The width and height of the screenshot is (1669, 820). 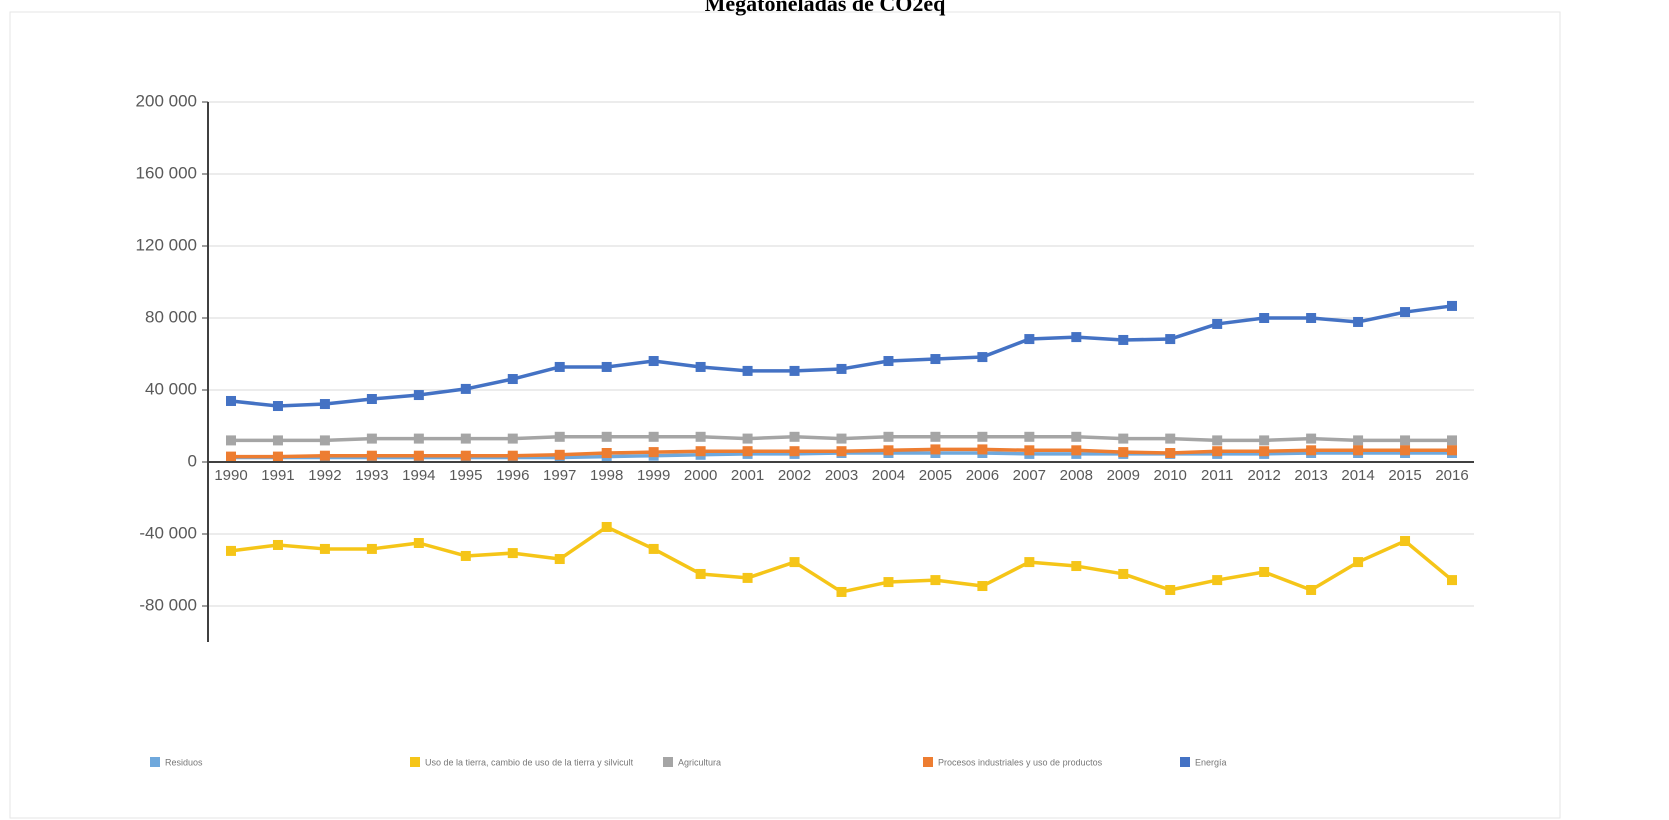 I want to click on legend-label: Energía, so click(x=1211, y=762).